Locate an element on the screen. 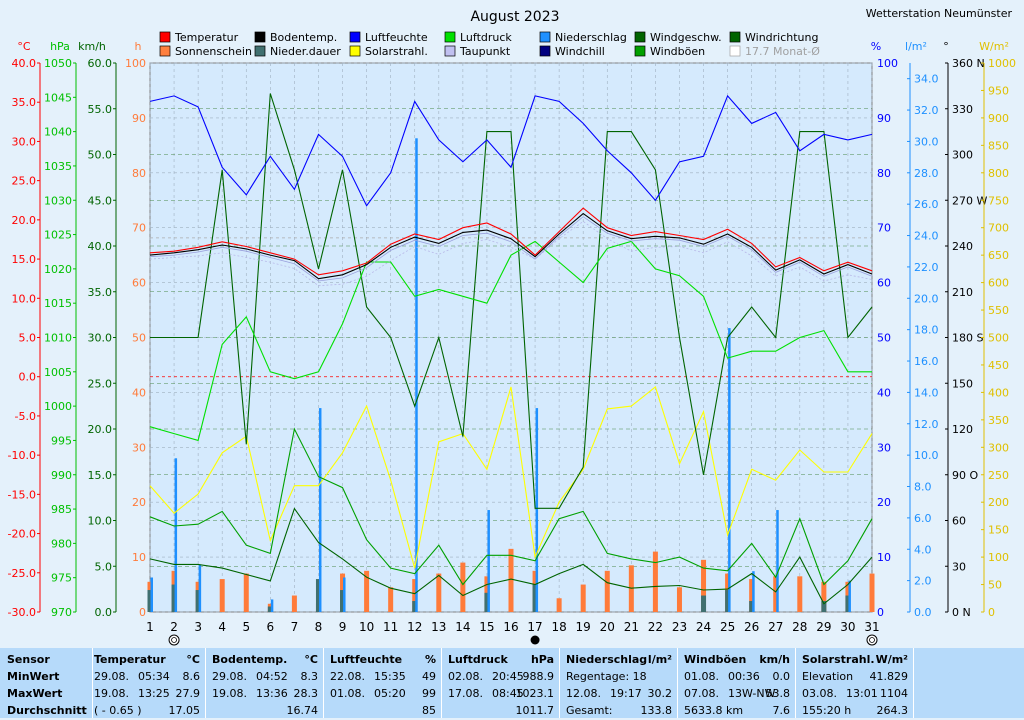 The image size is (1024, 720). stats-cell: 27.9 is located at coordinates (188, 693).